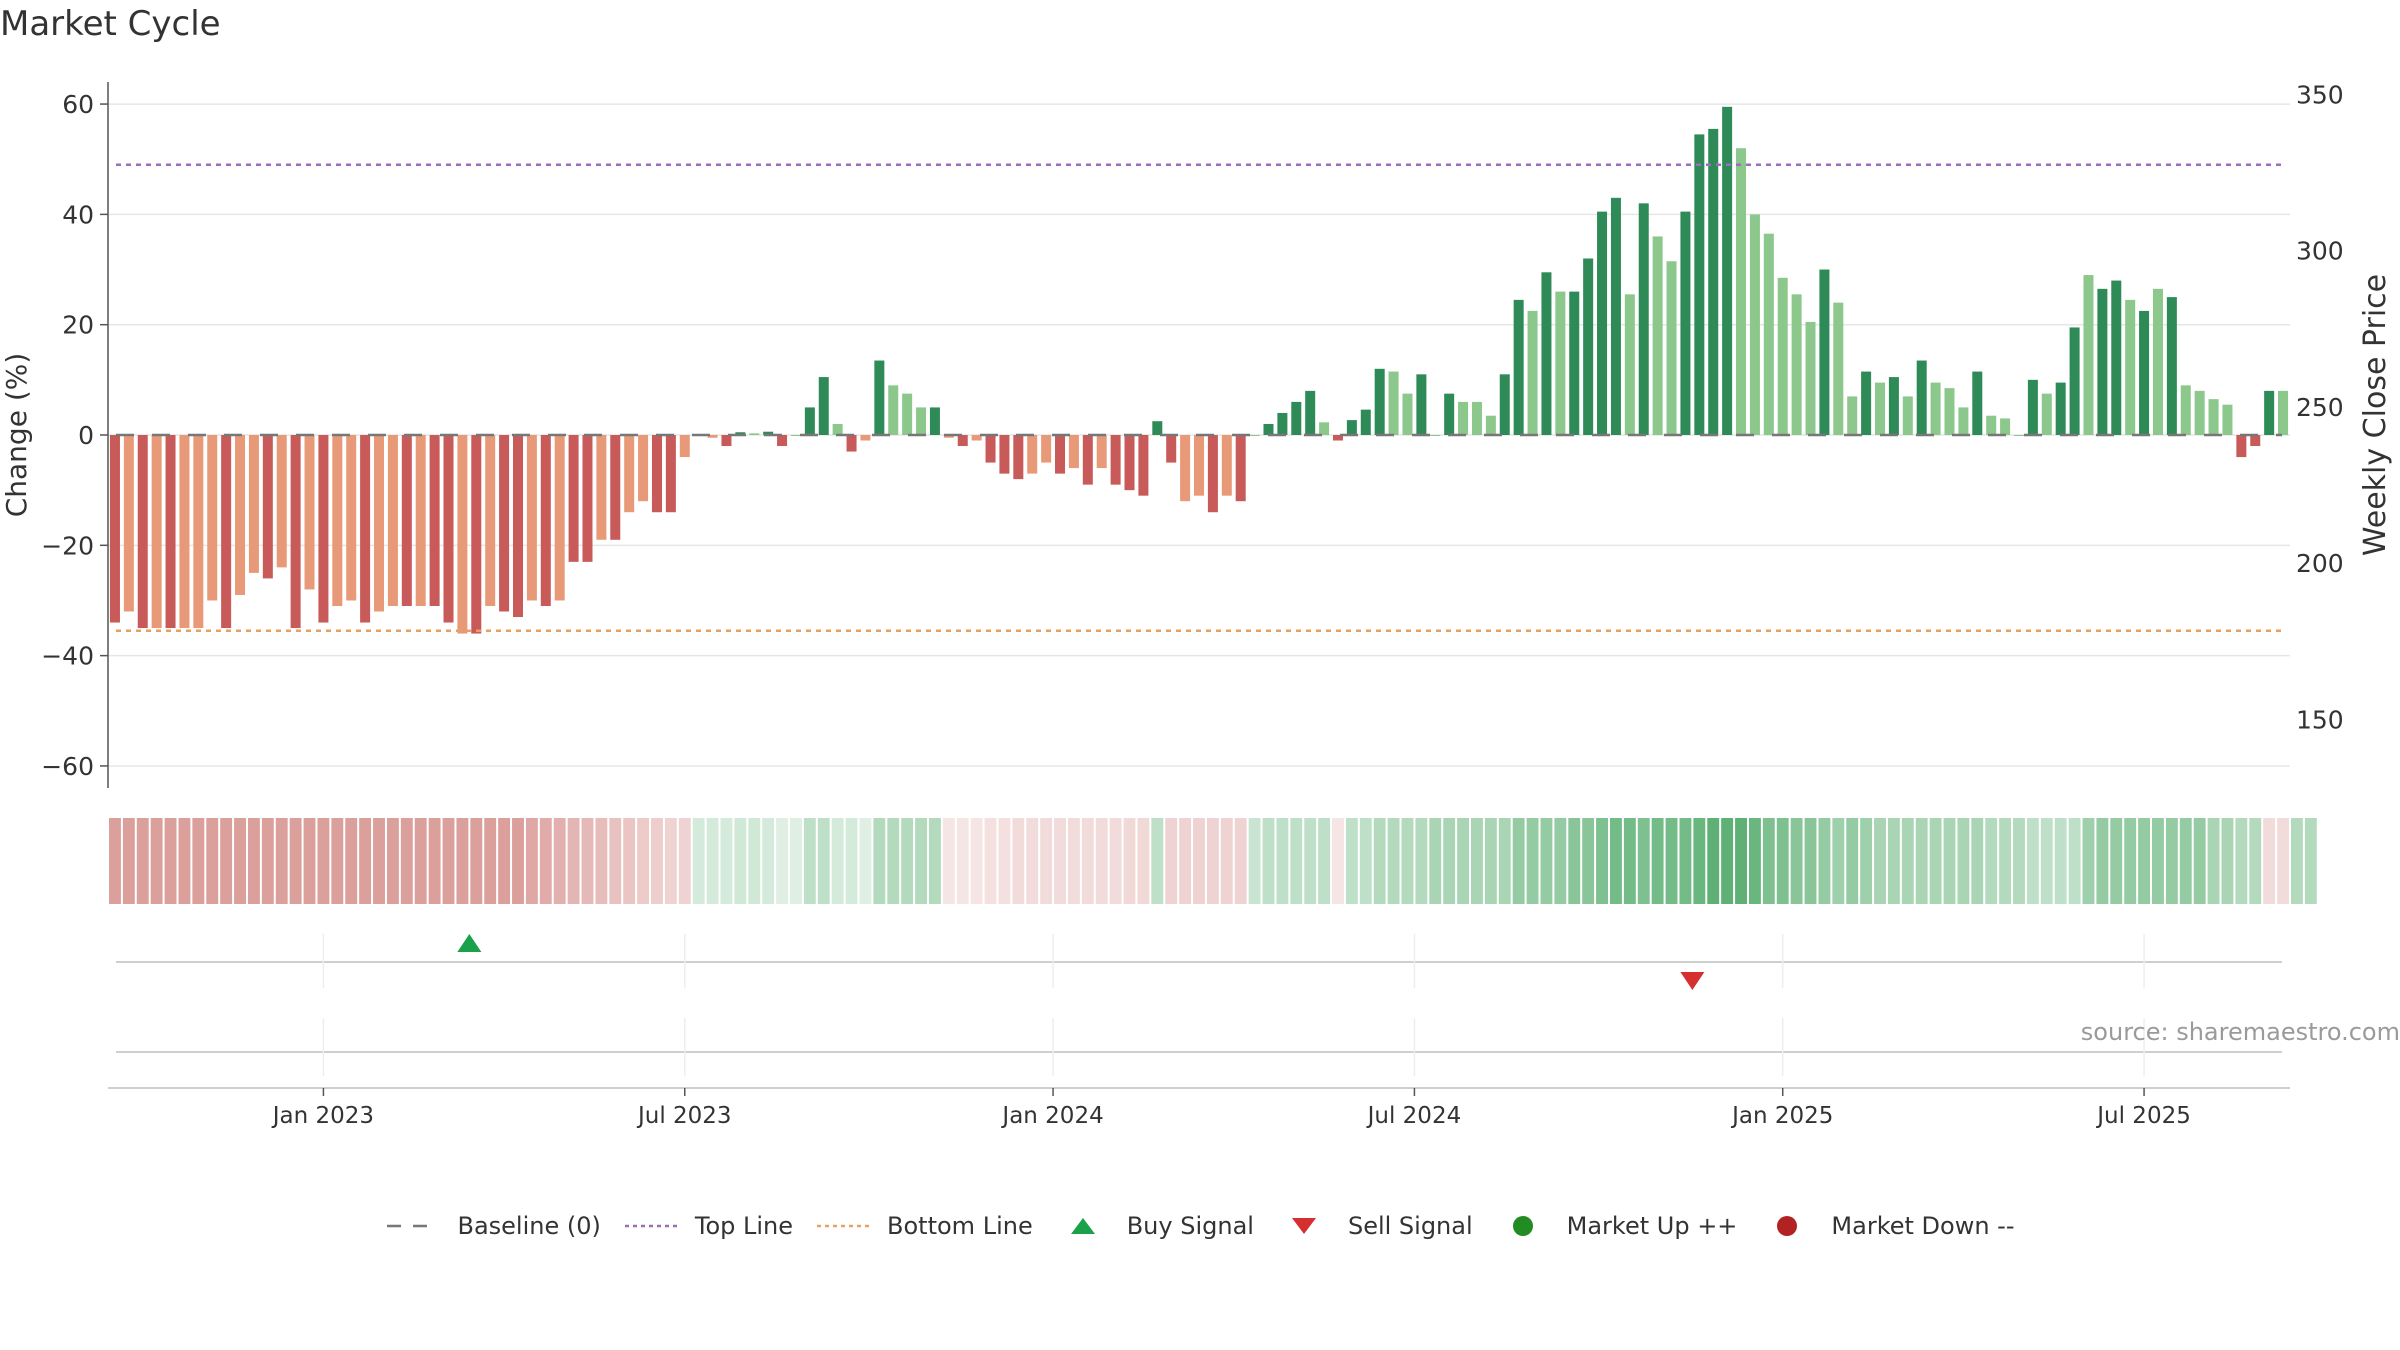 The height and width of the screenshot is (1350, 2400). I want to click on market-up-legend-swatch, so click(1522, 1226).